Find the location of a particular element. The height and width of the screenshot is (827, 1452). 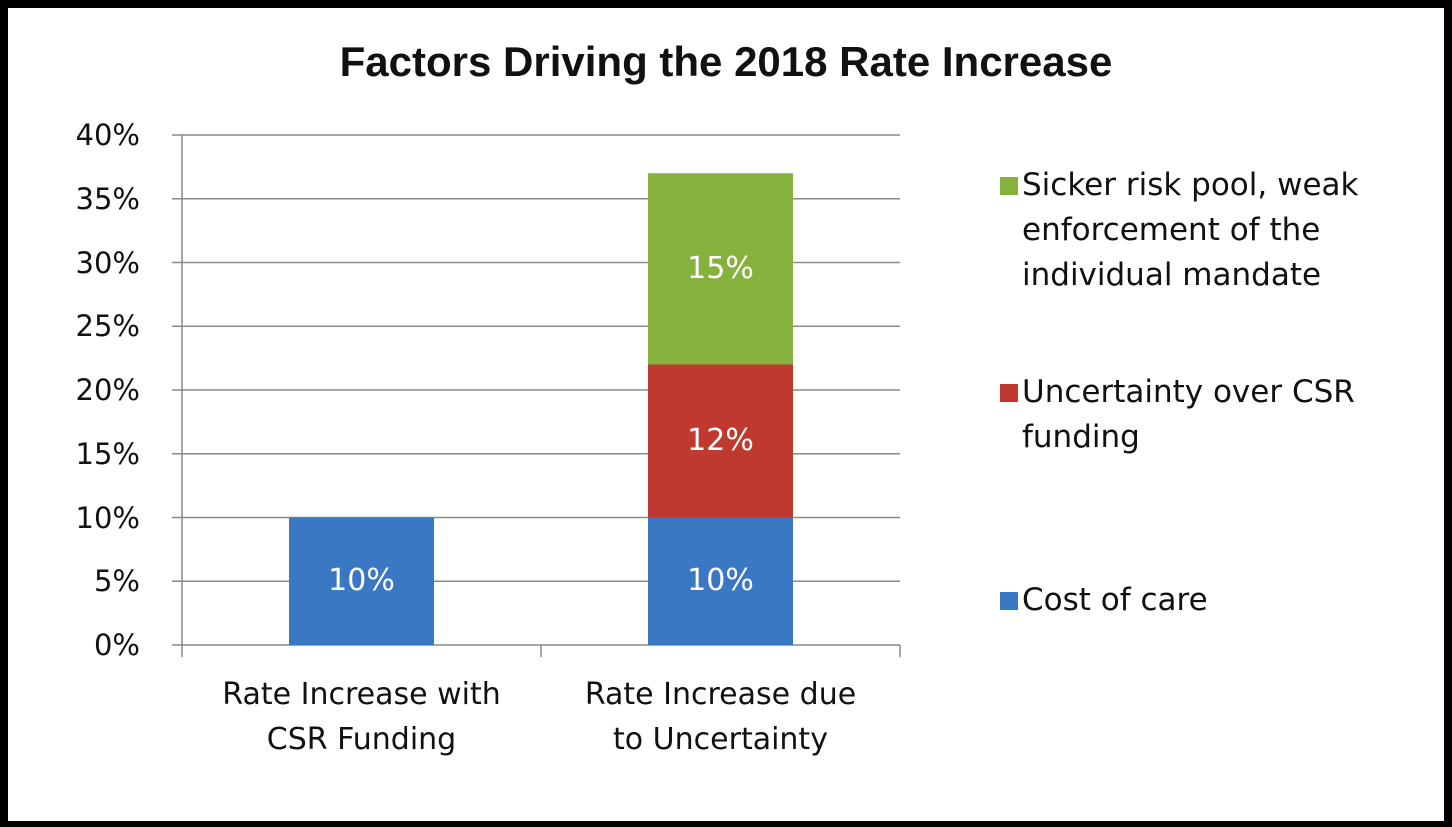

x-tick-label: Rate Increase due to Uncertainty is located at coordinates (720, 717).